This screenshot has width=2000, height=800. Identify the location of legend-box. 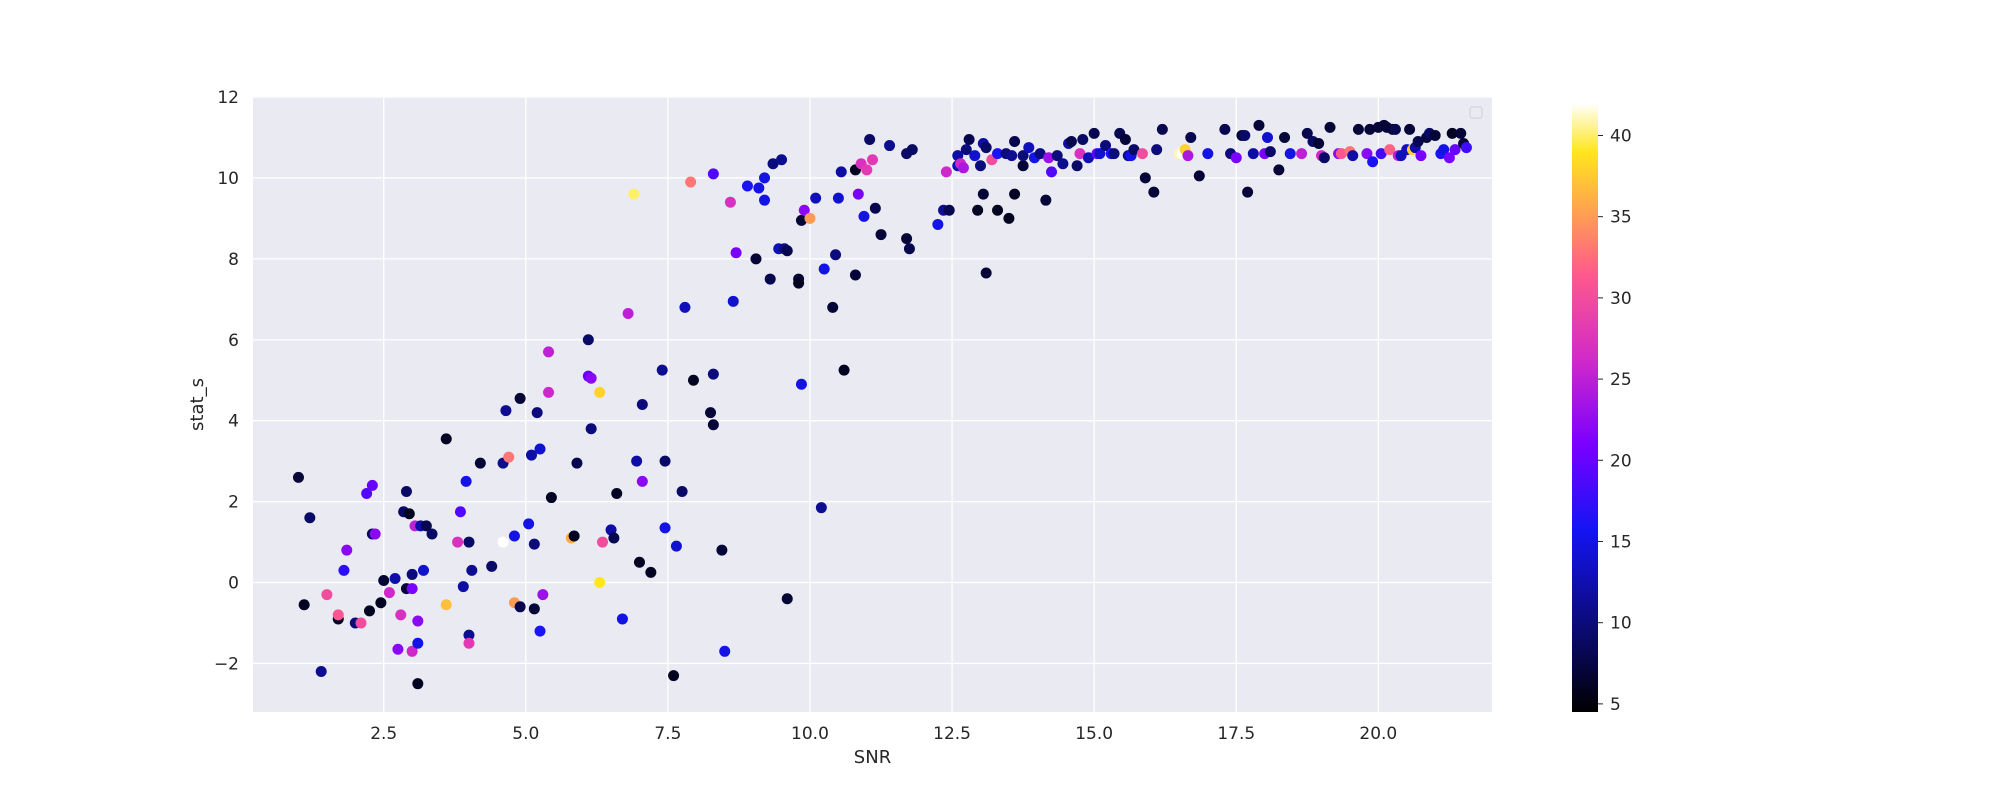
(1476, 112).